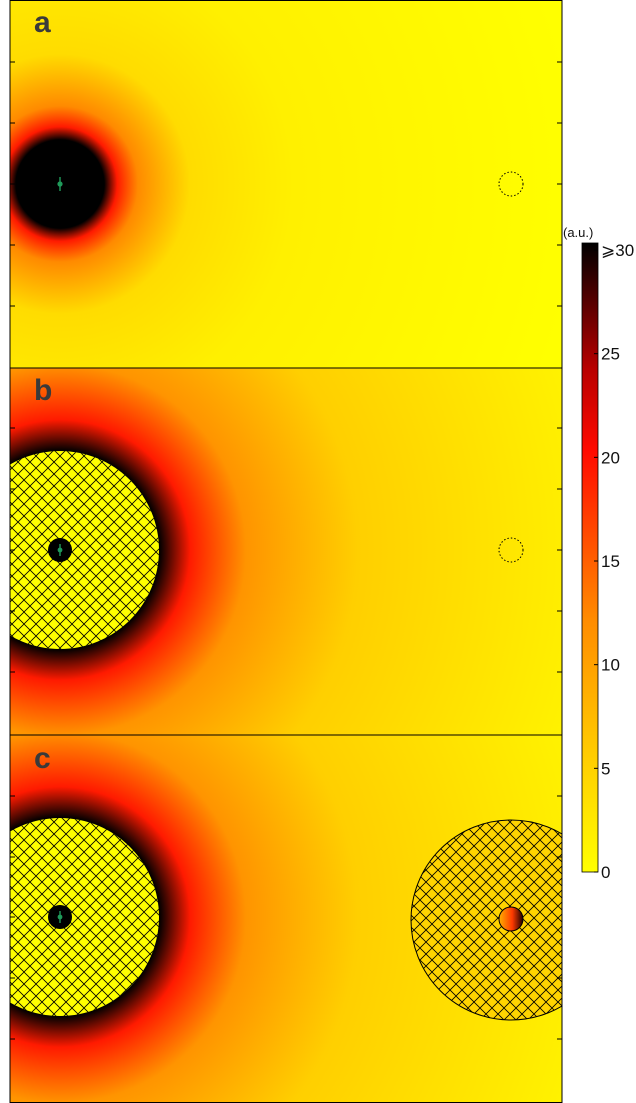 The width and height of the screenshot is (636, 1103). What do you see at coordinates (605, 872) in the screenshot?
I see `colorbar-tick-label: 0` at bounding box center [605, 872].